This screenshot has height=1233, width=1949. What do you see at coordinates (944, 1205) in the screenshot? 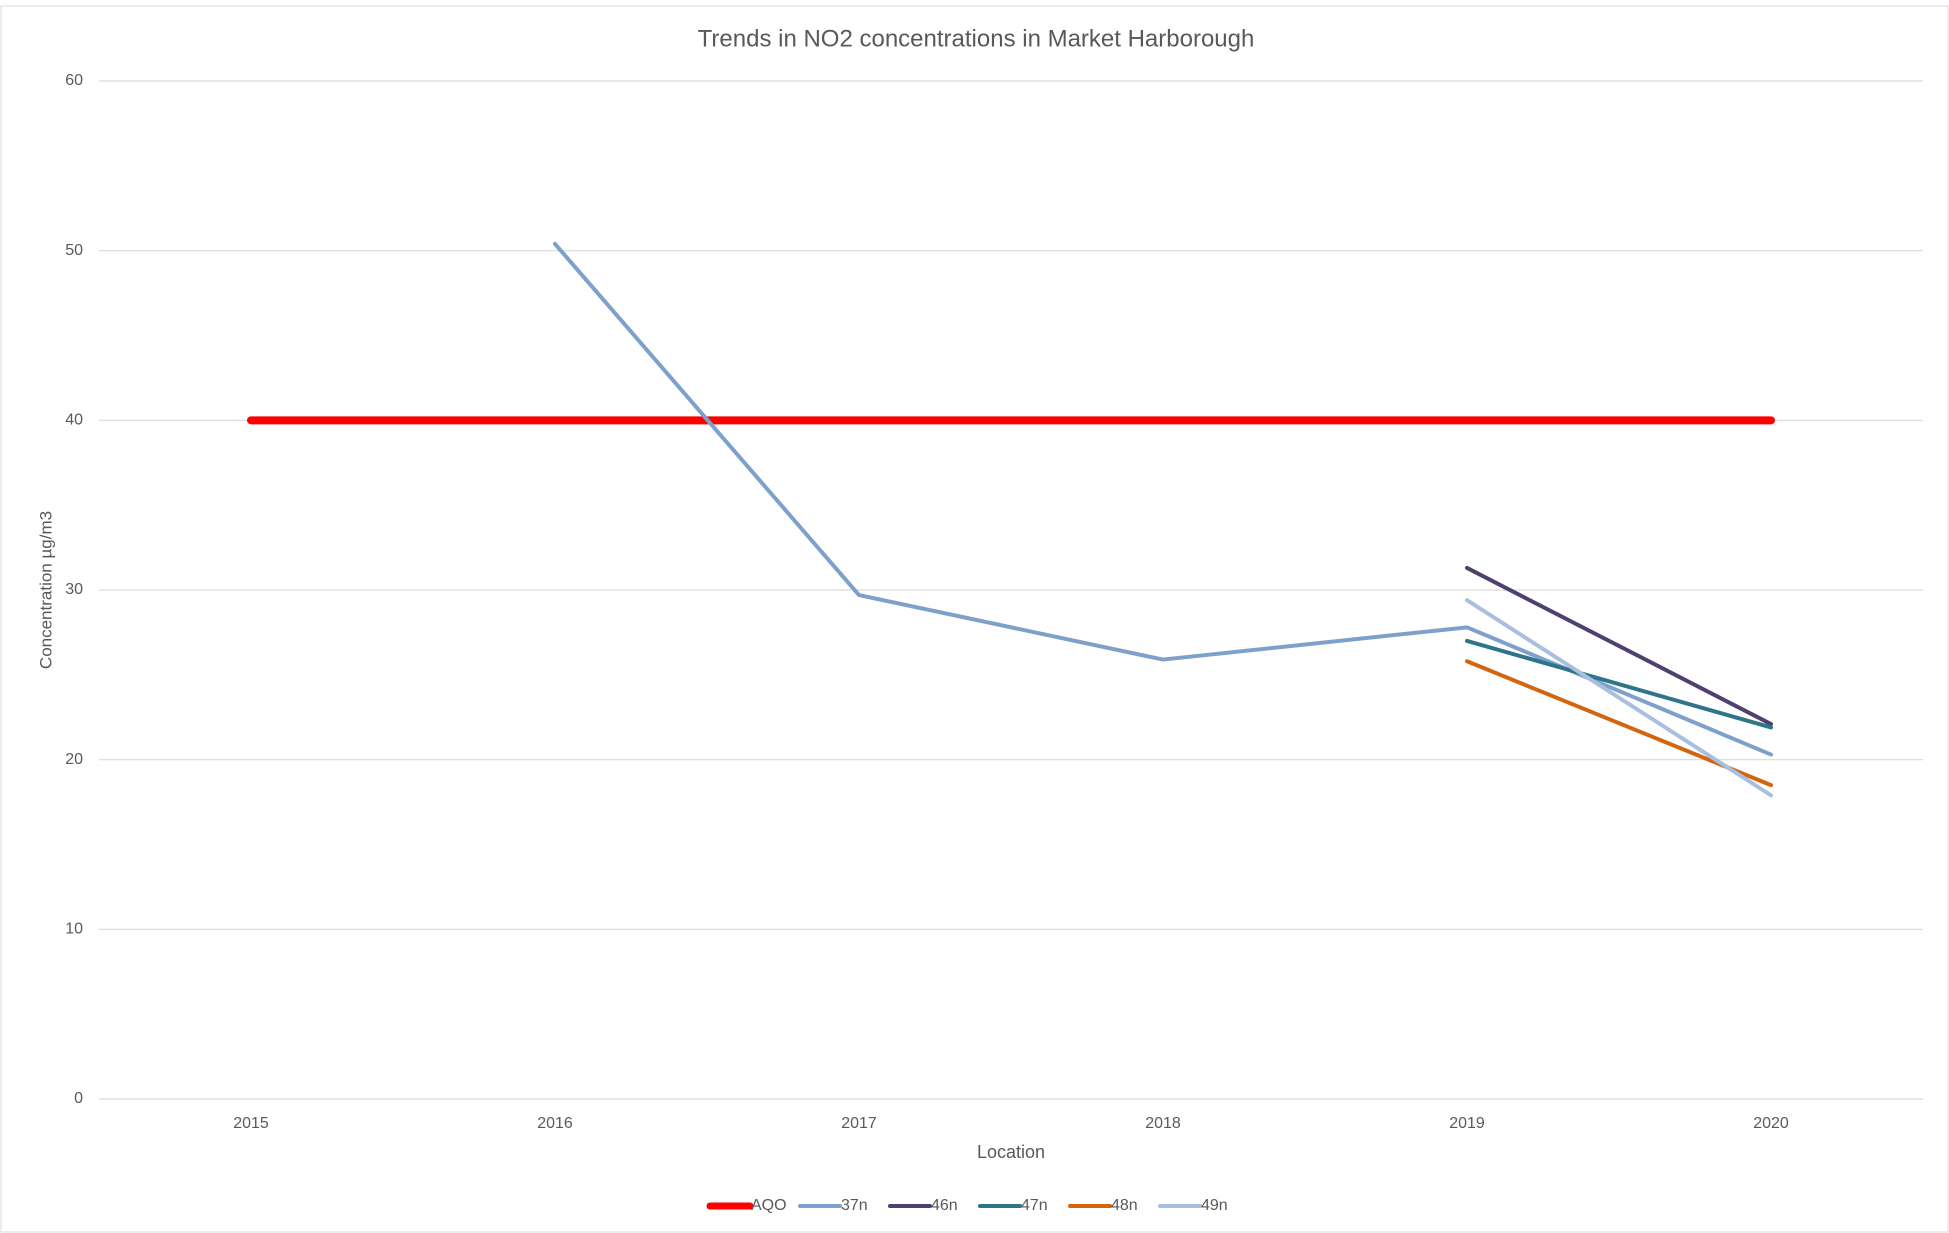
I see `legend-label: 46n` at bounding box center [944, 1205].